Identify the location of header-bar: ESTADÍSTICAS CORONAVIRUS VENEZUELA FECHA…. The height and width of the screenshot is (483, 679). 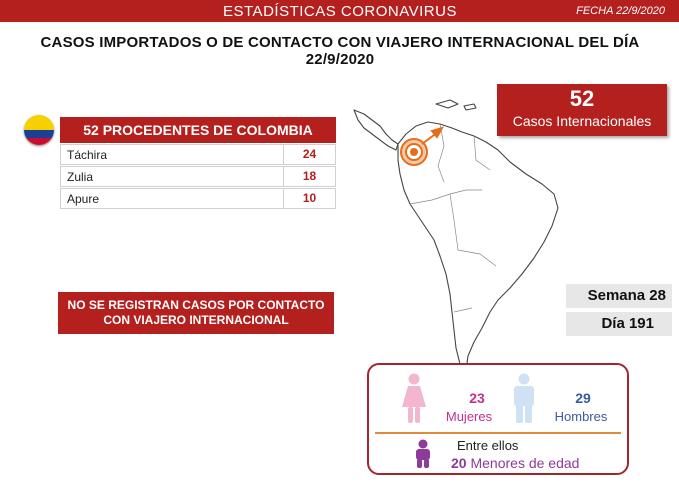
(339, 18).